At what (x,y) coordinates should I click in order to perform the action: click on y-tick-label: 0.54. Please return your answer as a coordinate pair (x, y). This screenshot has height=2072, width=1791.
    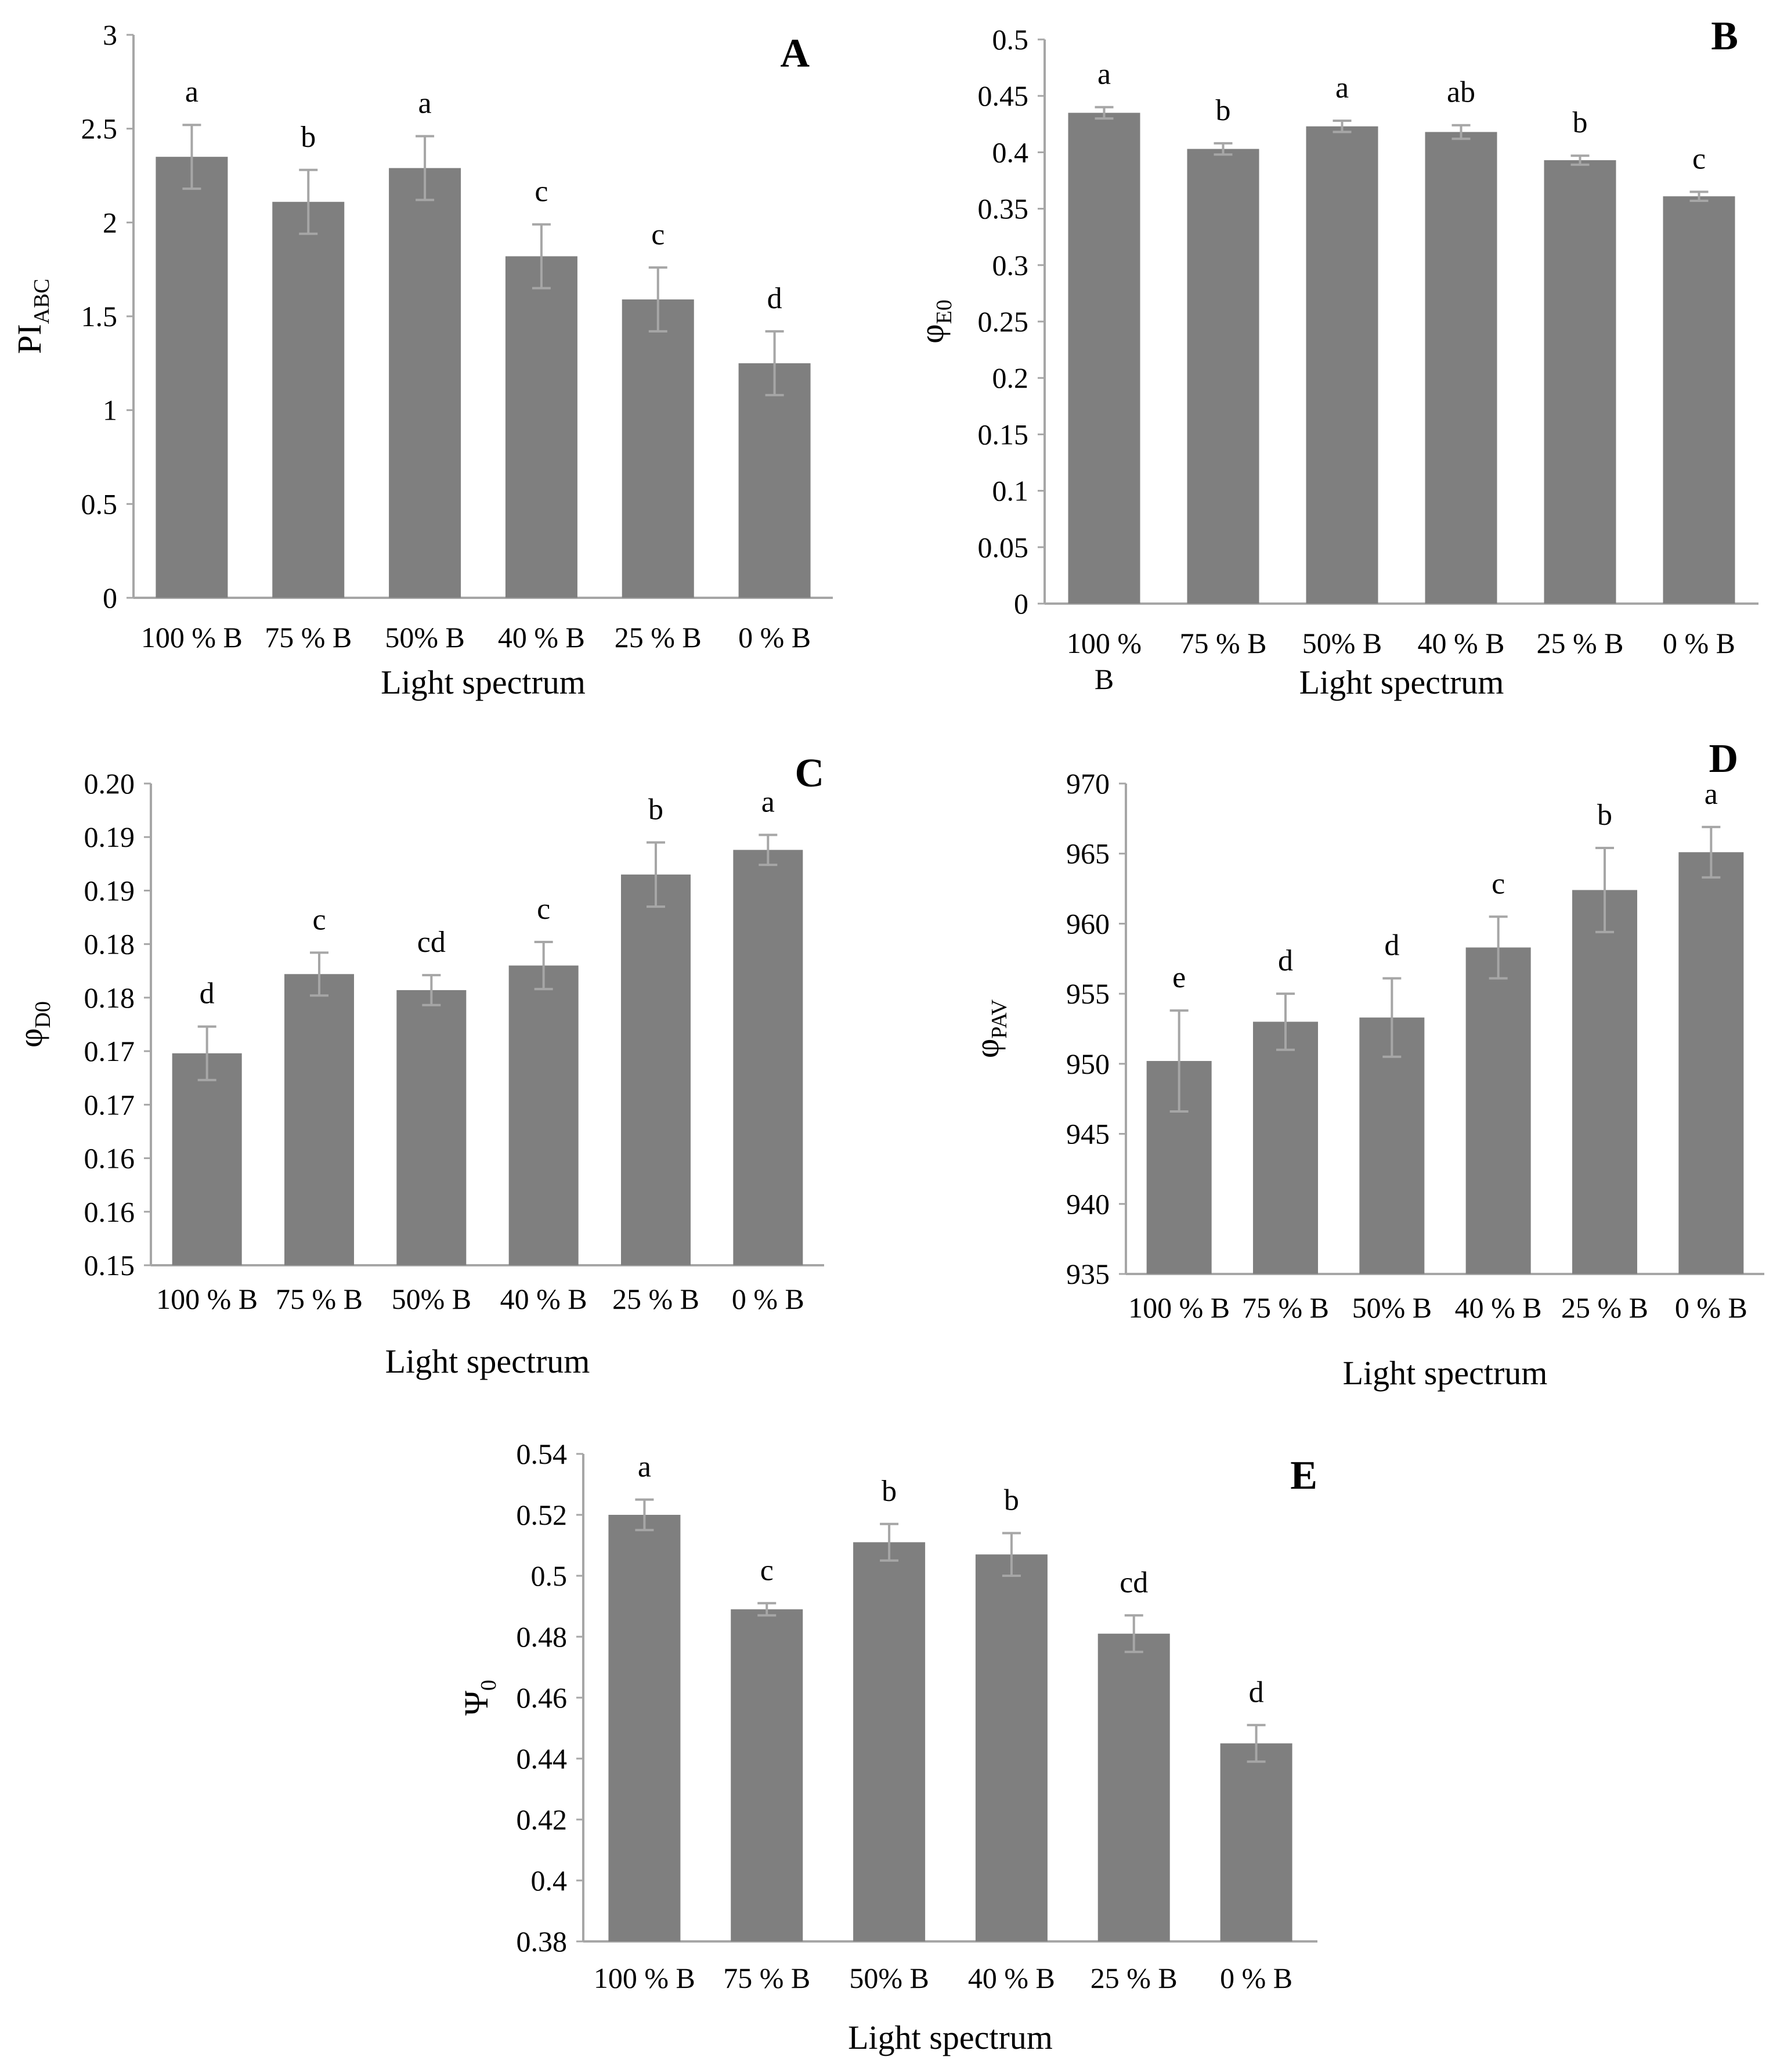
    Looking at the image, I should click on (542, 1454).